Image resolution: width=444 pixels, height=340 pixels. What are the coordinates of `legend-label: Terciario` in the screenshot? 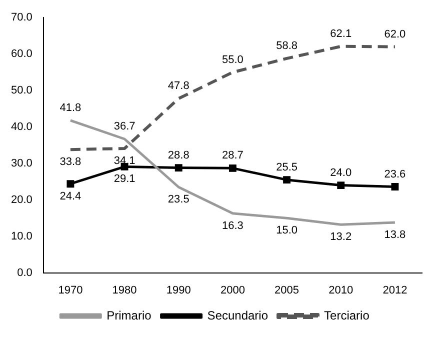 It's located at (347, 315).